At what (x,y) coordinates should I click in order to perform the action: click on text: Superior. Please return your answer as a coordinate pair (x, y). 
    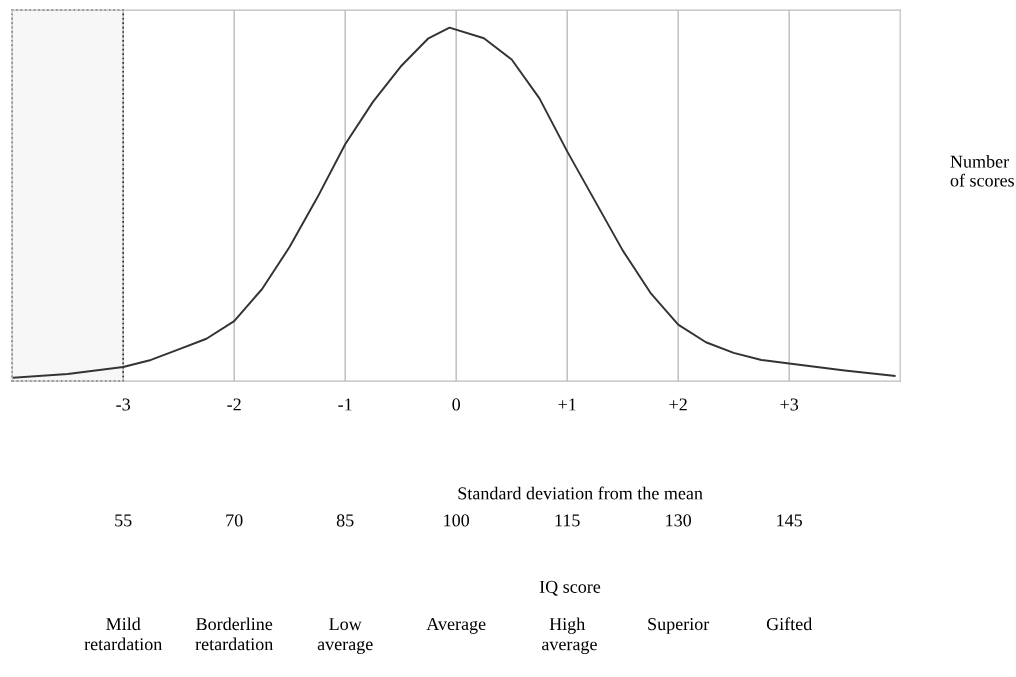
    Looking at the image, I should click on (679, 626).